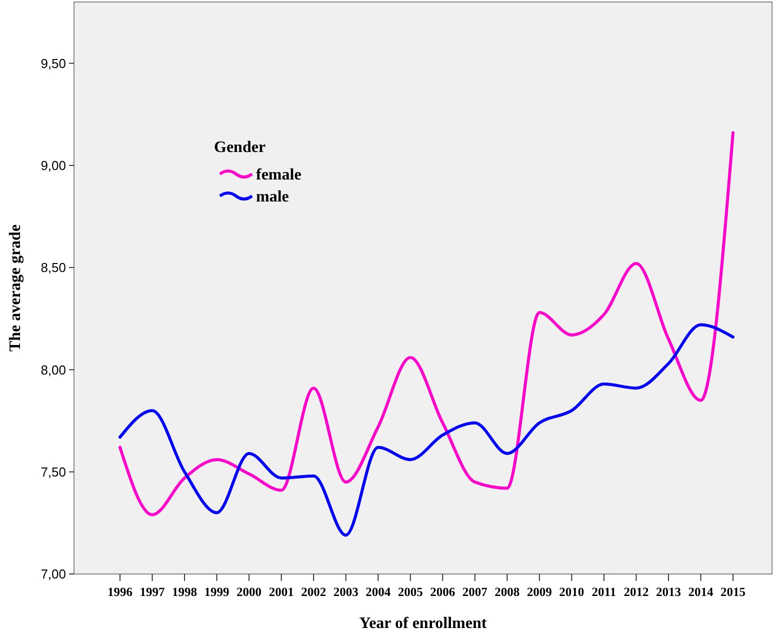  What do you see at coordinates (152, 592) in the screenshot?
I see `x-tick-label: 1997` at bounding box center [152, 592].